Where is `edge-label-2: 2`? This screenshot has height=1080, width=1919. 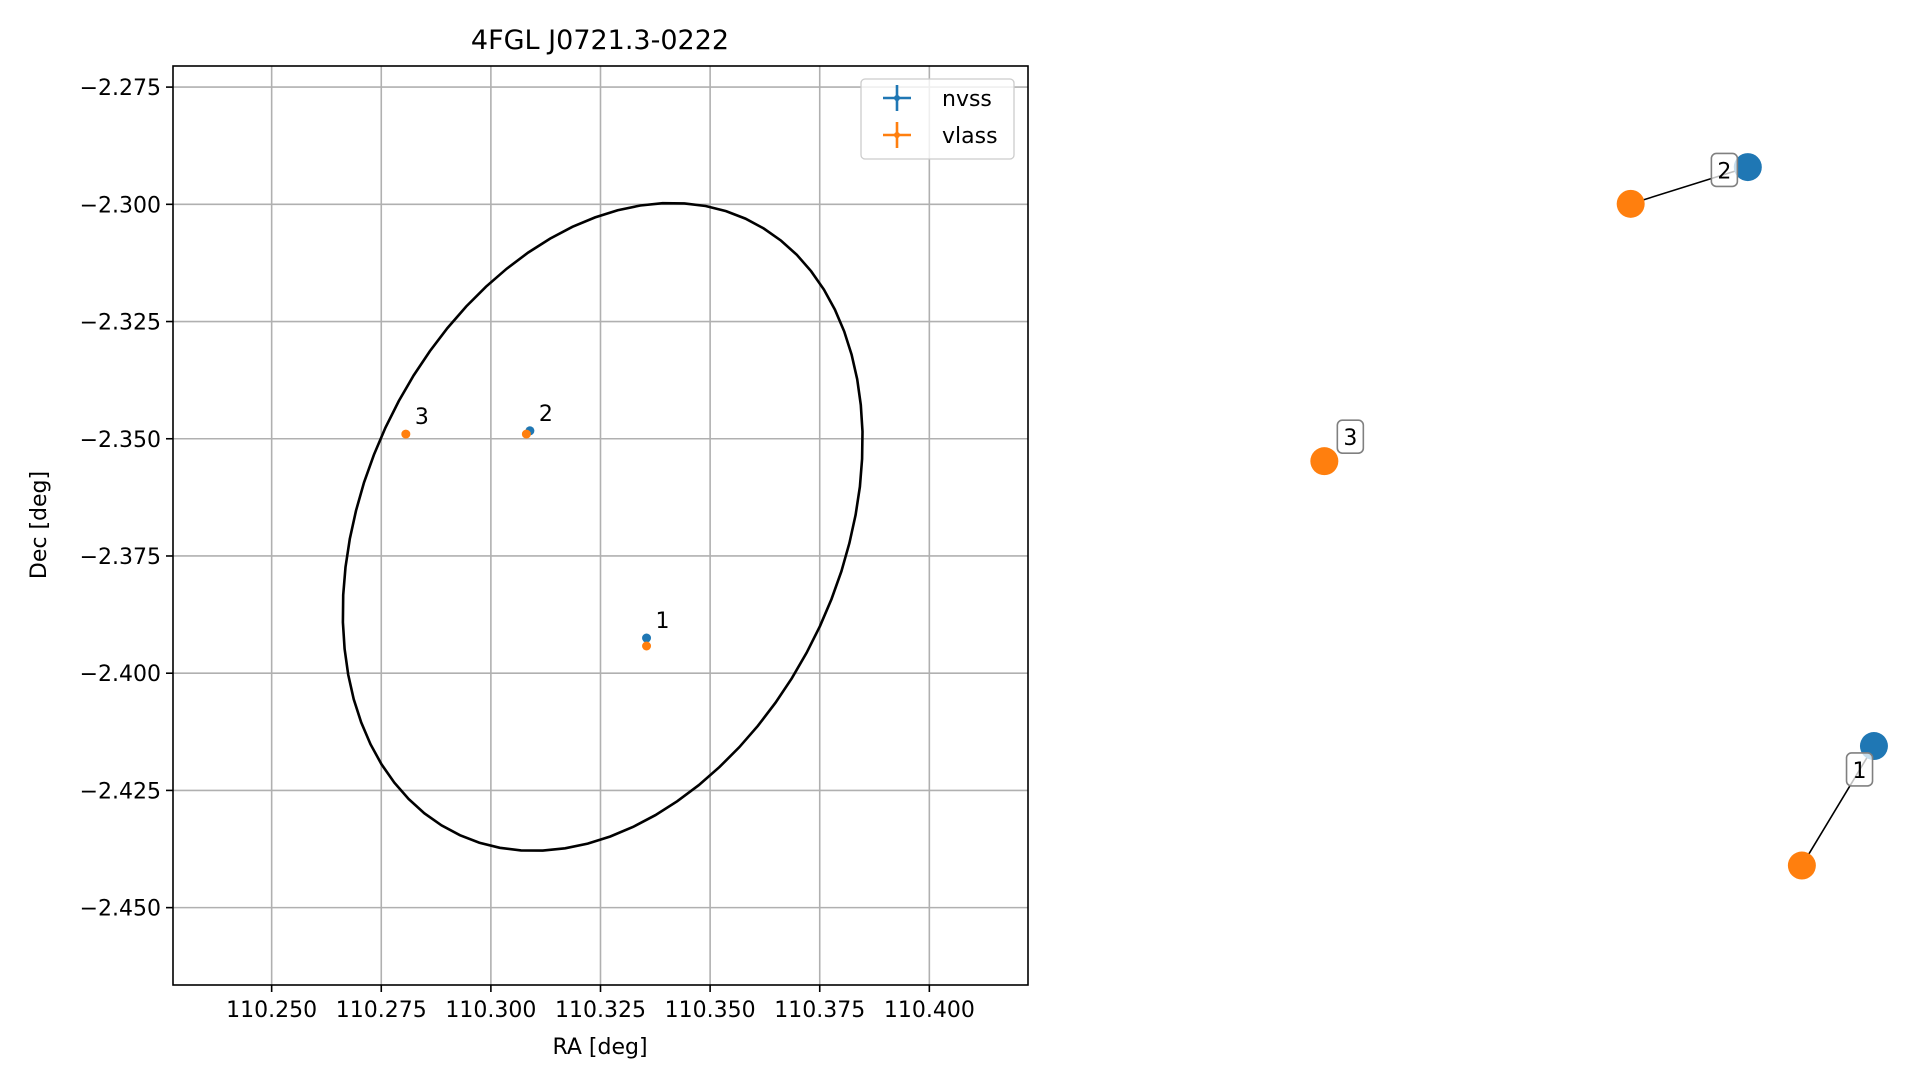 edge-label-2: 2 is located at coordinates (1724, 170).